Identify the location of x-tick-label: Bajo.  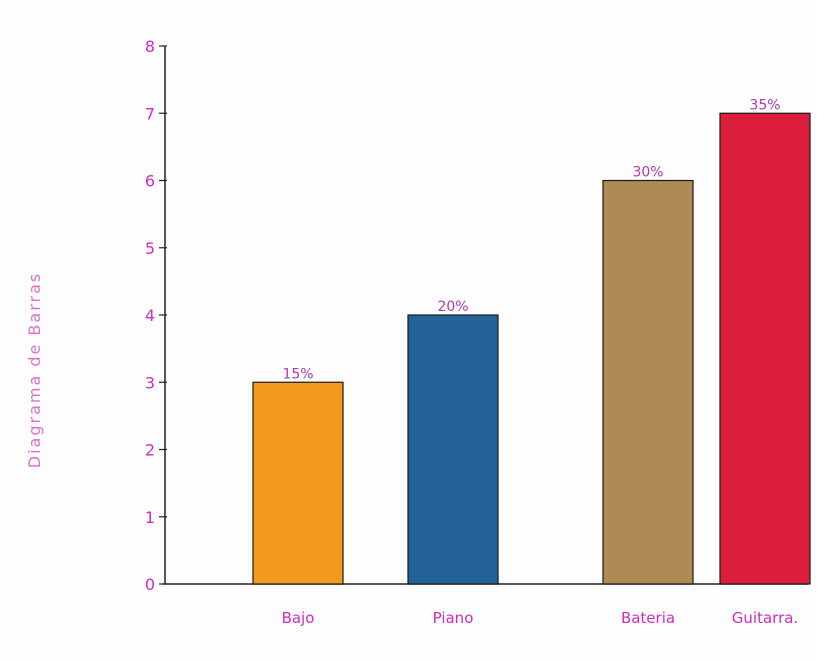
(298, 618).